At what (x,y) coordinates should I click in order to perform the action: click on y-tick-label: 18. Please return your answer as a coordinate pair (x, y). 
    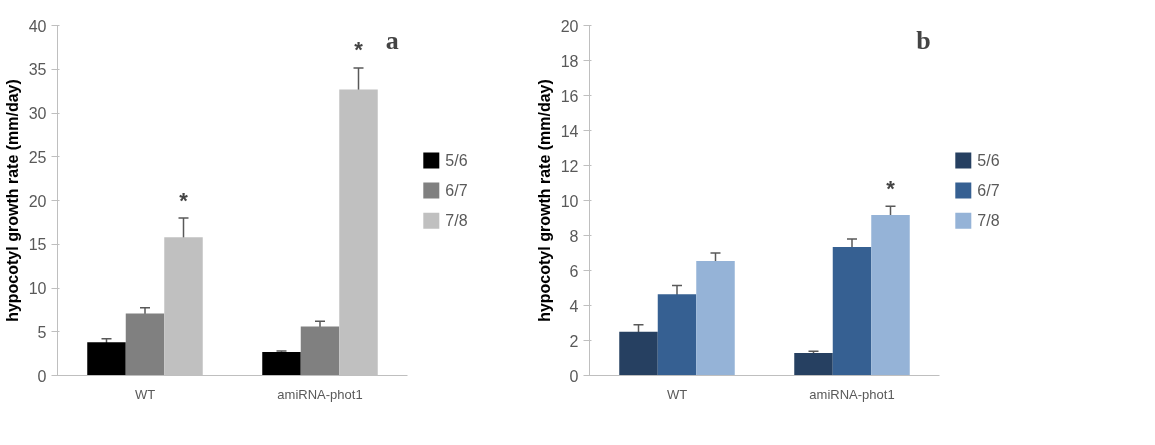
    Looking at the image, I should click on (569, 61).